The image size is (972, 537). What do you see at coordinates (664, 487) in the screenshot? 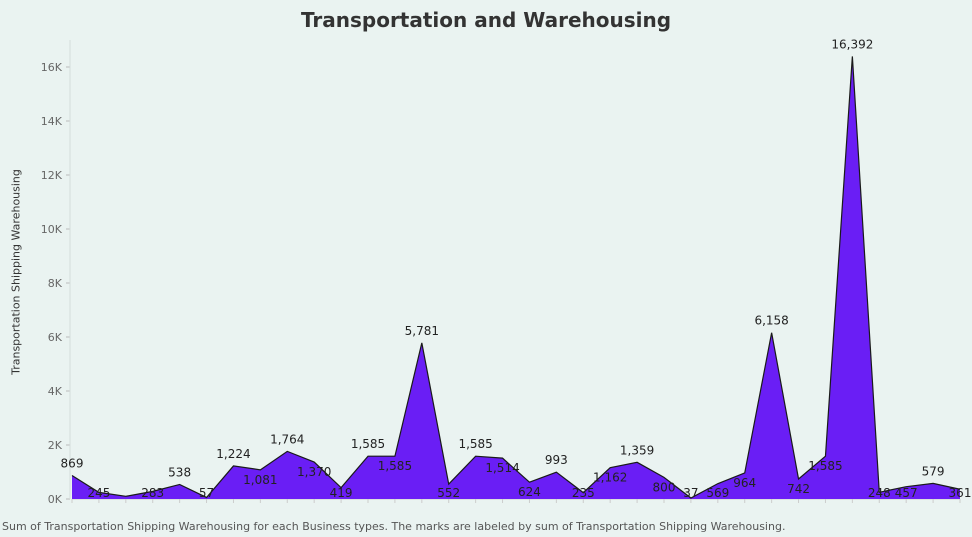
I see `data-label: 800` at bounding box center [664, 487].